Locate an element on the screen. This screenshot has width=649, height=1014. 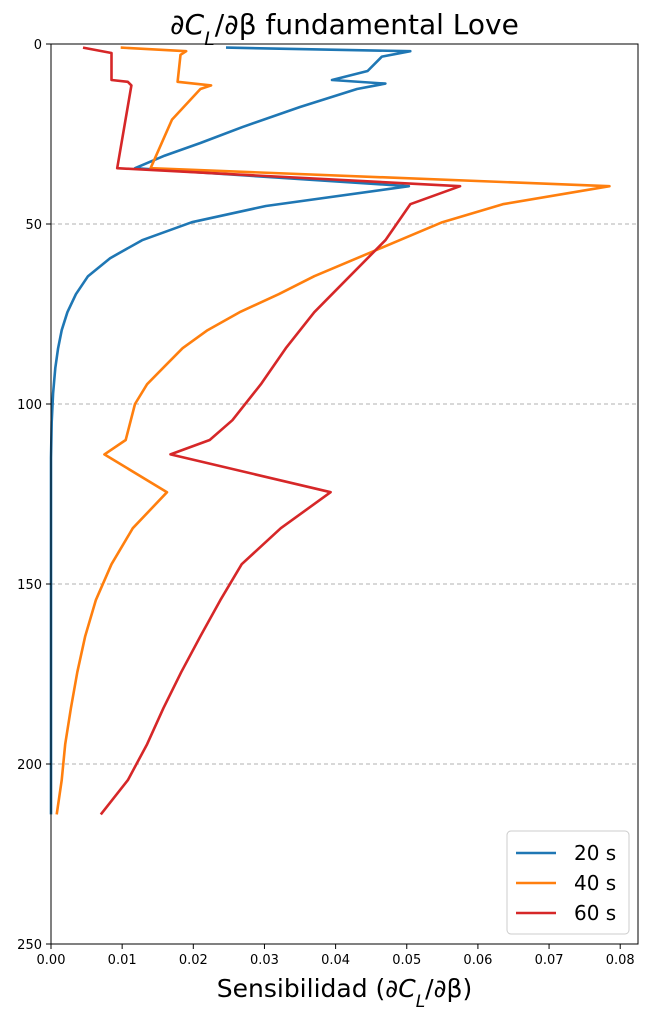
y-tick-label: 100 is located at coordinates (29, 405).